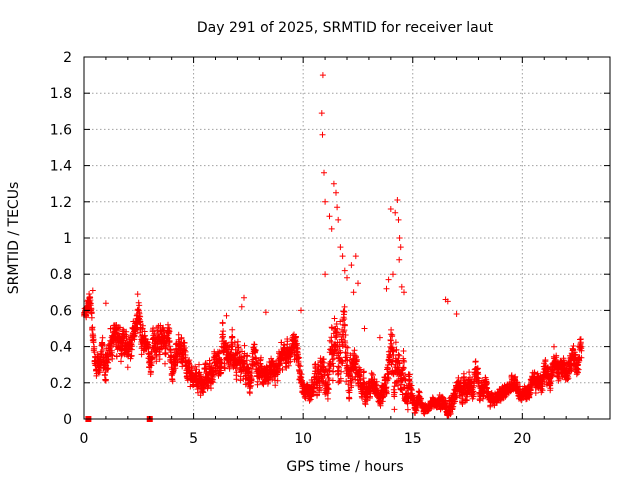 The image size is (640, 480). What do you see at coordinates (522, 439) in the screenshot?
I see `x-tick-label: 20` at bounding box center [522, 439].